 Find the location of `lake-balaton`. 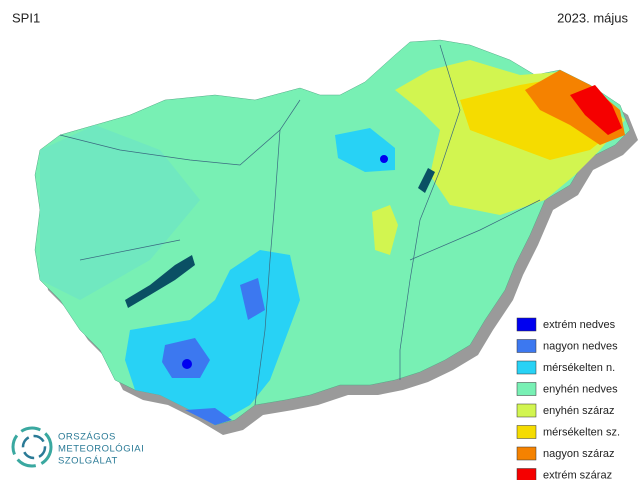

lake-balaton is located at coordinates (160, 281).